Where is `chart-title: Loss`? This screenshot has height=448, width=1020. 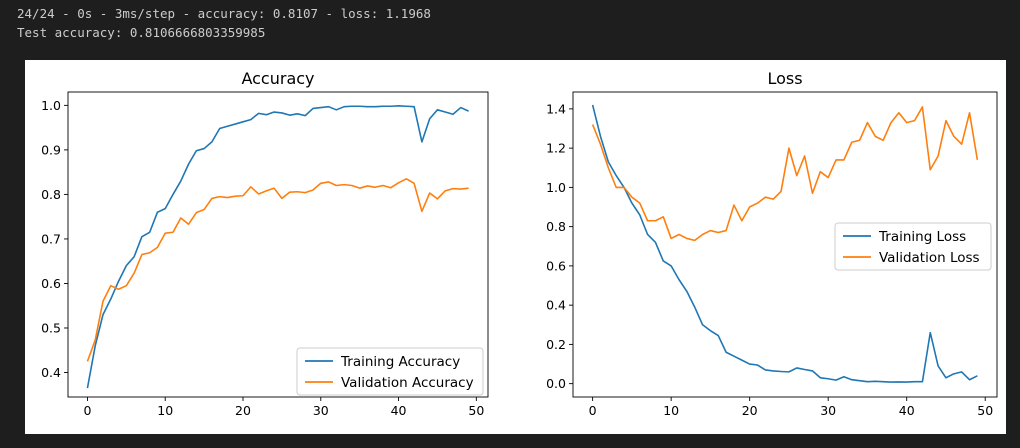 chart-title: Loss is located at coordinates (784, 78).